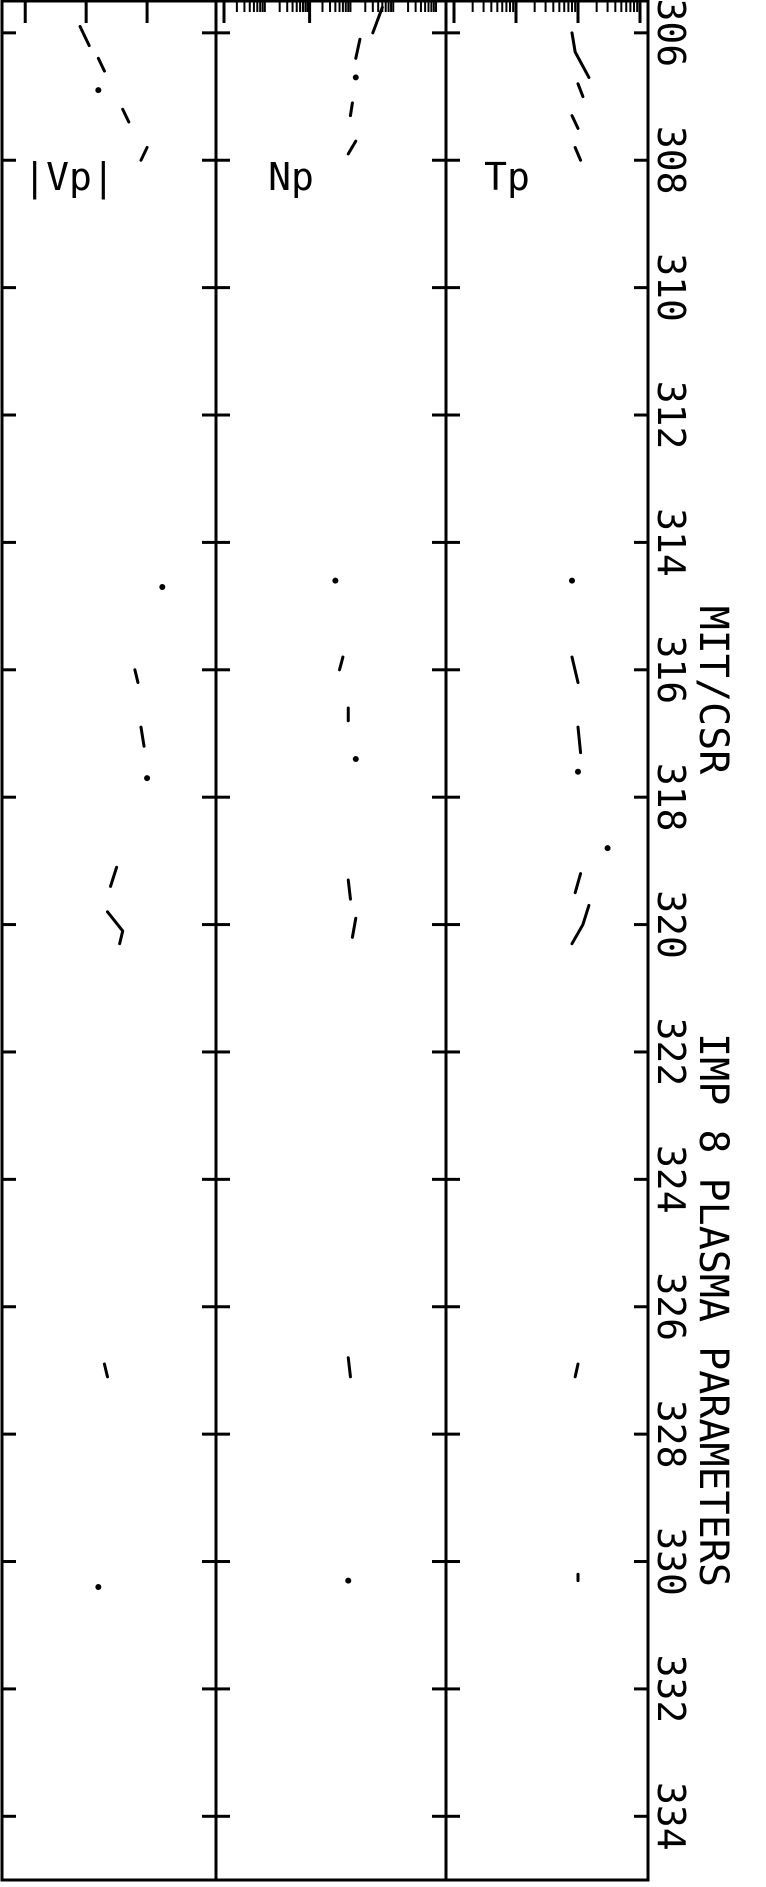 Image resolution: width=766 pixels, height=1887 pixels. I want to click on x-tick-label: 306, so click(671, 33).